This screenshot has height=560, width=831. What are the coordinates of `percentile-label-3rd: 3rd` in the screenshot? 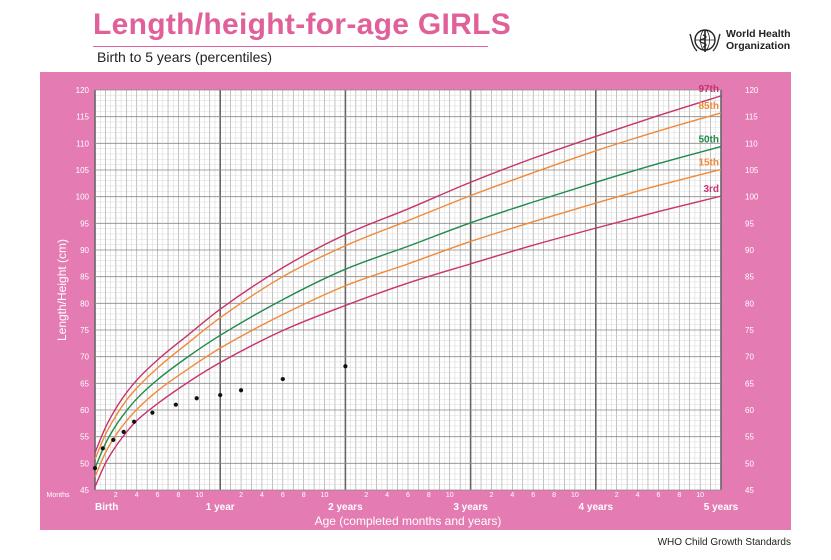 It's located at (711, 189).